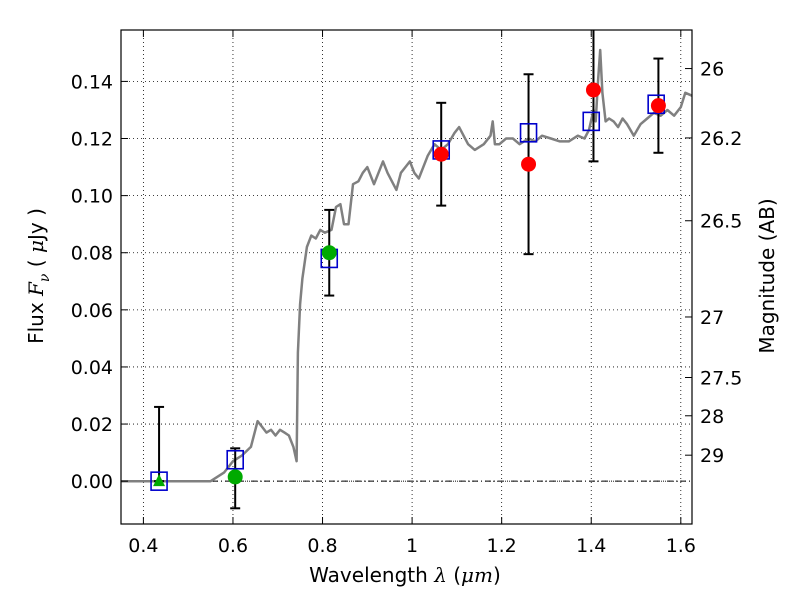 The image size is (800, 600). Describe the element at coordinates (712, 70) in the screenshot. I see `magnitude-tick-label: 26` at that location.